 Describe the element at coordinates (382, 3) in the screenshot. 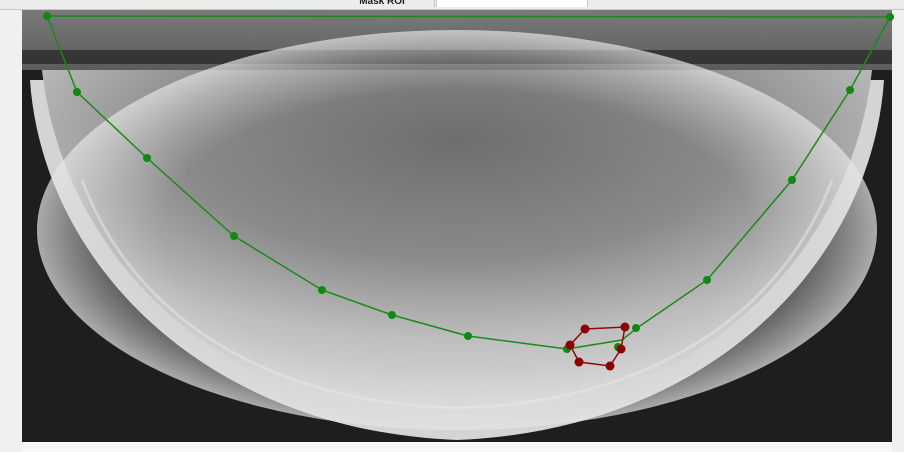

I see `tab-mask-roi: Mask ROI` at that location.